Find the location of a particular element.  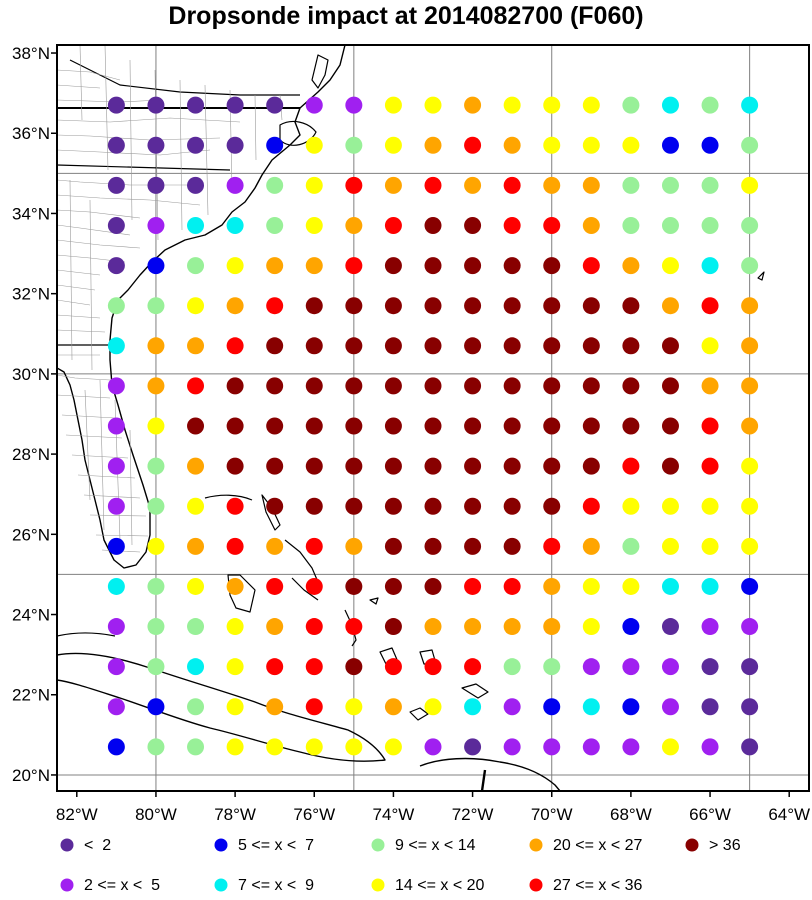

lon-tick-label: 78°W is located at coordinates (235, 814).